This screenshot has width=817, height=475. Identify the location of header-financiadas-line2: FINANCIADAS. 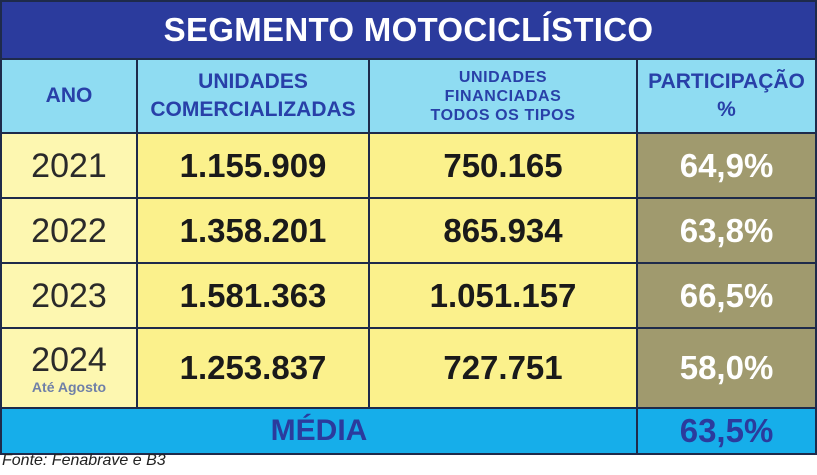
(503, 96).